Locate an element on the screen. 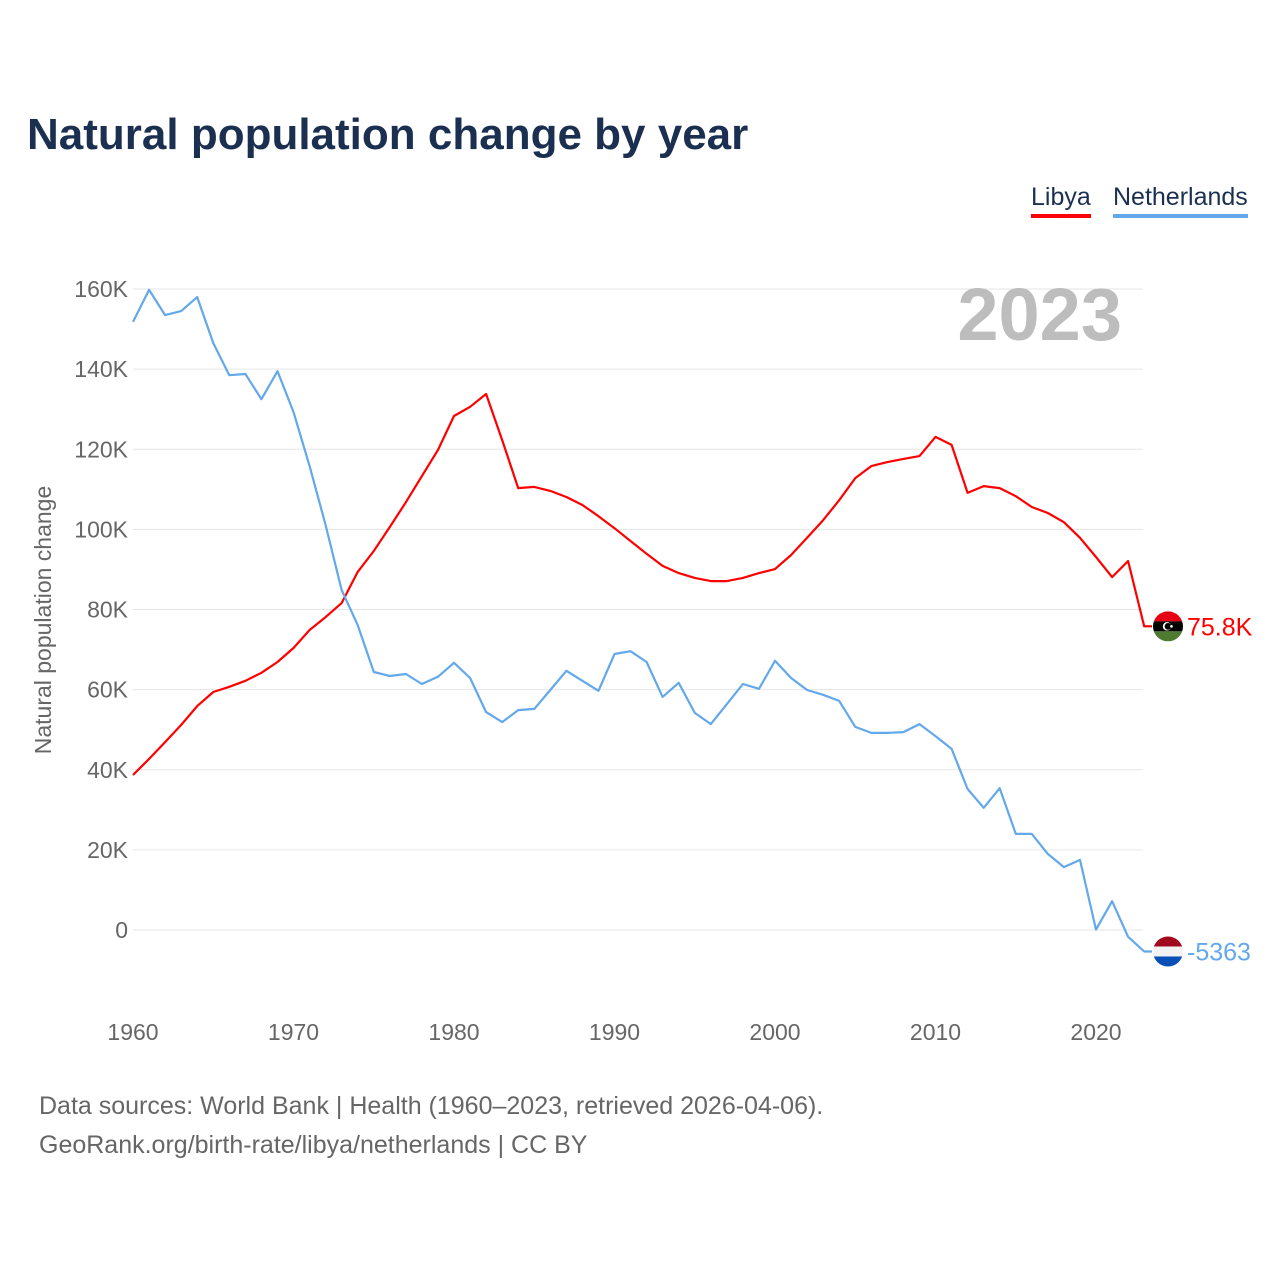  netherlands-flag-icon is located at coordinates (1168, 951).